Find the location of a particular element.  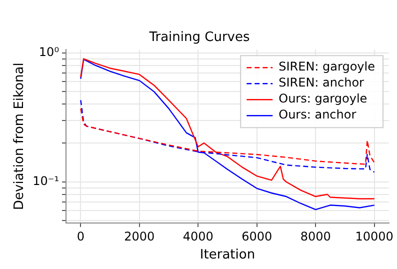

y-axis-title: Deviation from Eikonal is located at coordinates (20, 136).